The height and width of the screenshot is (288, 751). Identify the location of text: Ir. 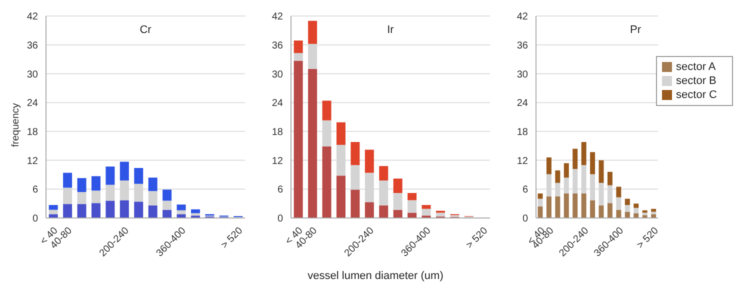
(390, 30).